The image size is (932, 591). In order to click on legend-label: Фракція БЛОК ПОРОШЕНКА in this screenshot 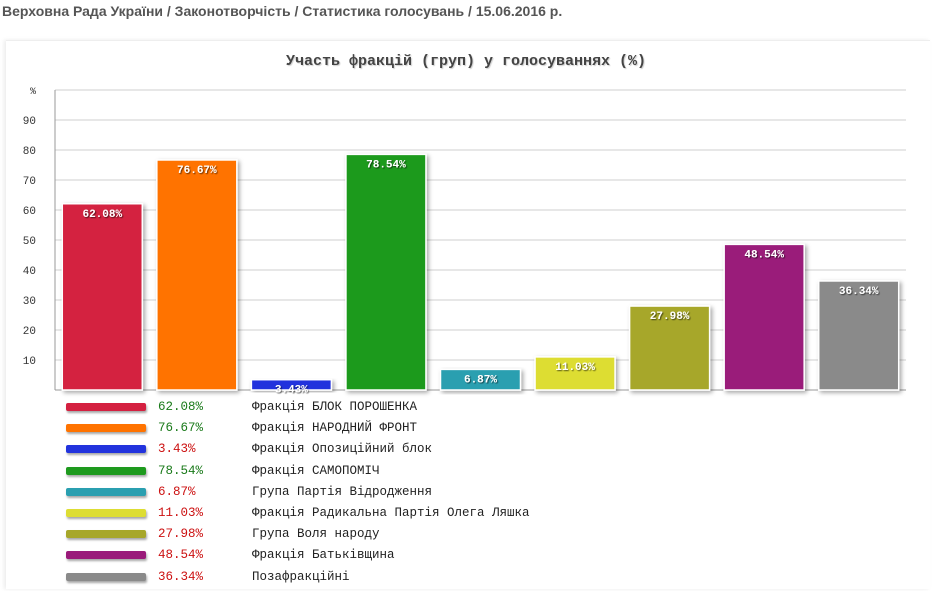, I will do `click(335, 407)`.